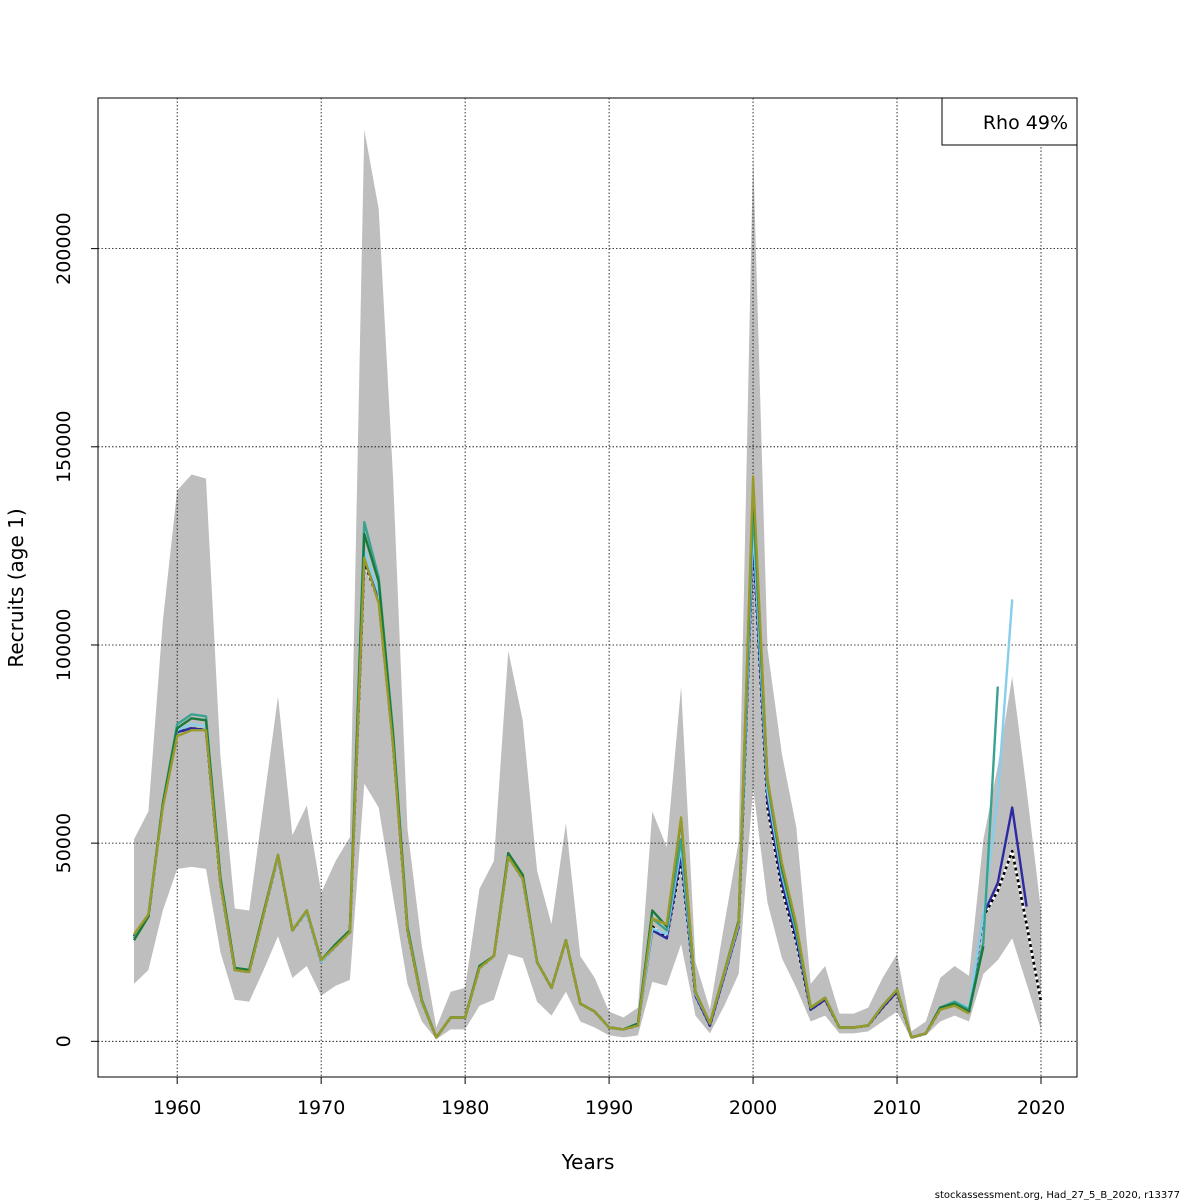 The height and width of the screenshot is (1200, 1200). Describe the element at coordinates (64, 248) in the screenshot. I see `y-tick-label: 200000` at that location.